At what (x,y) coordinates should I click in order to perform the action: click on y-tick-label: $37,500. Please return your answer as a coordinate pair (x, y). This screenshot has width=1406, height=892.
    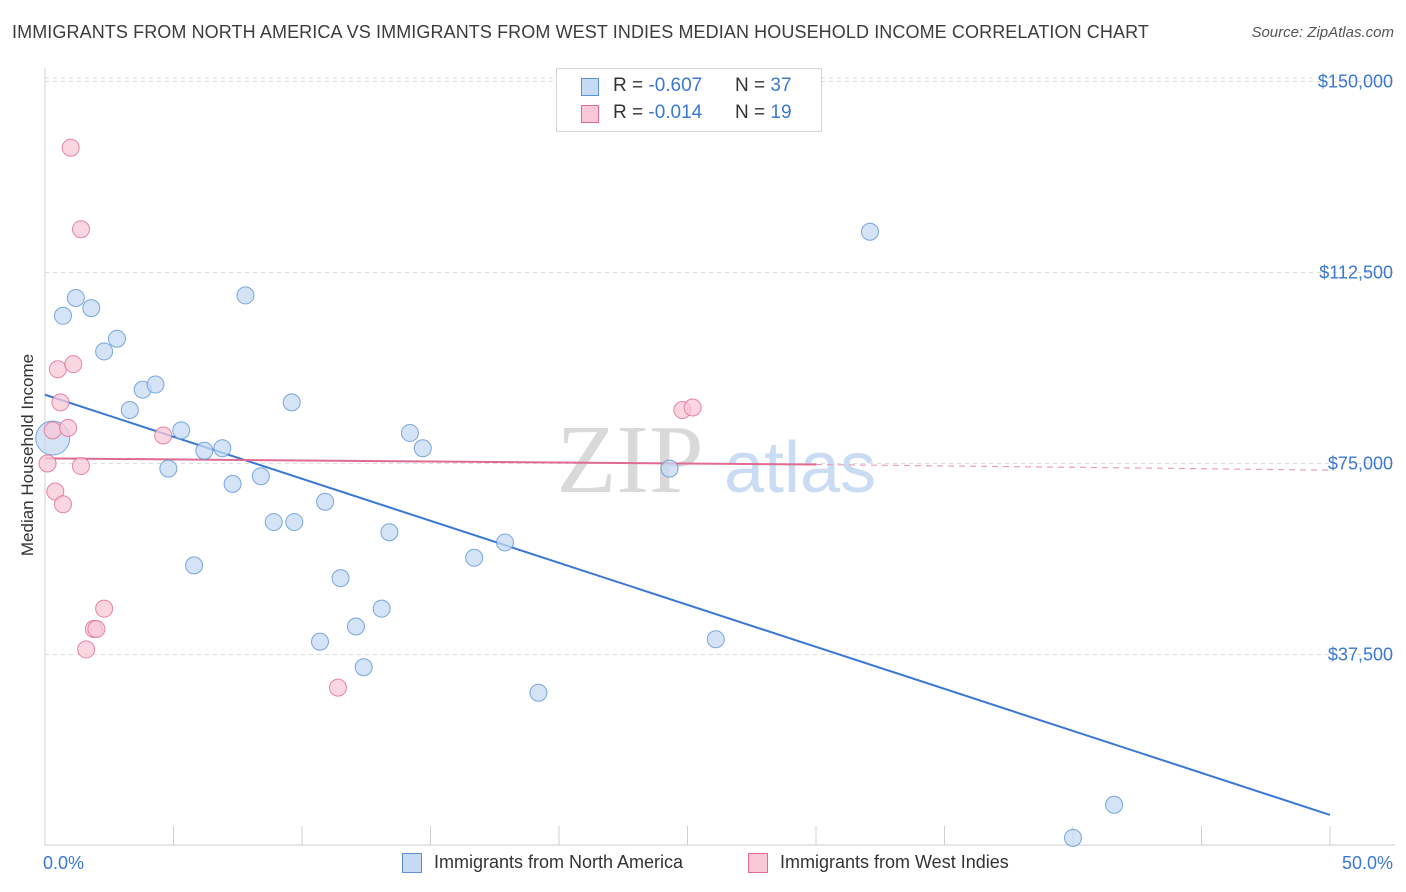
    Looking at the image, I should click on (1360, 655).